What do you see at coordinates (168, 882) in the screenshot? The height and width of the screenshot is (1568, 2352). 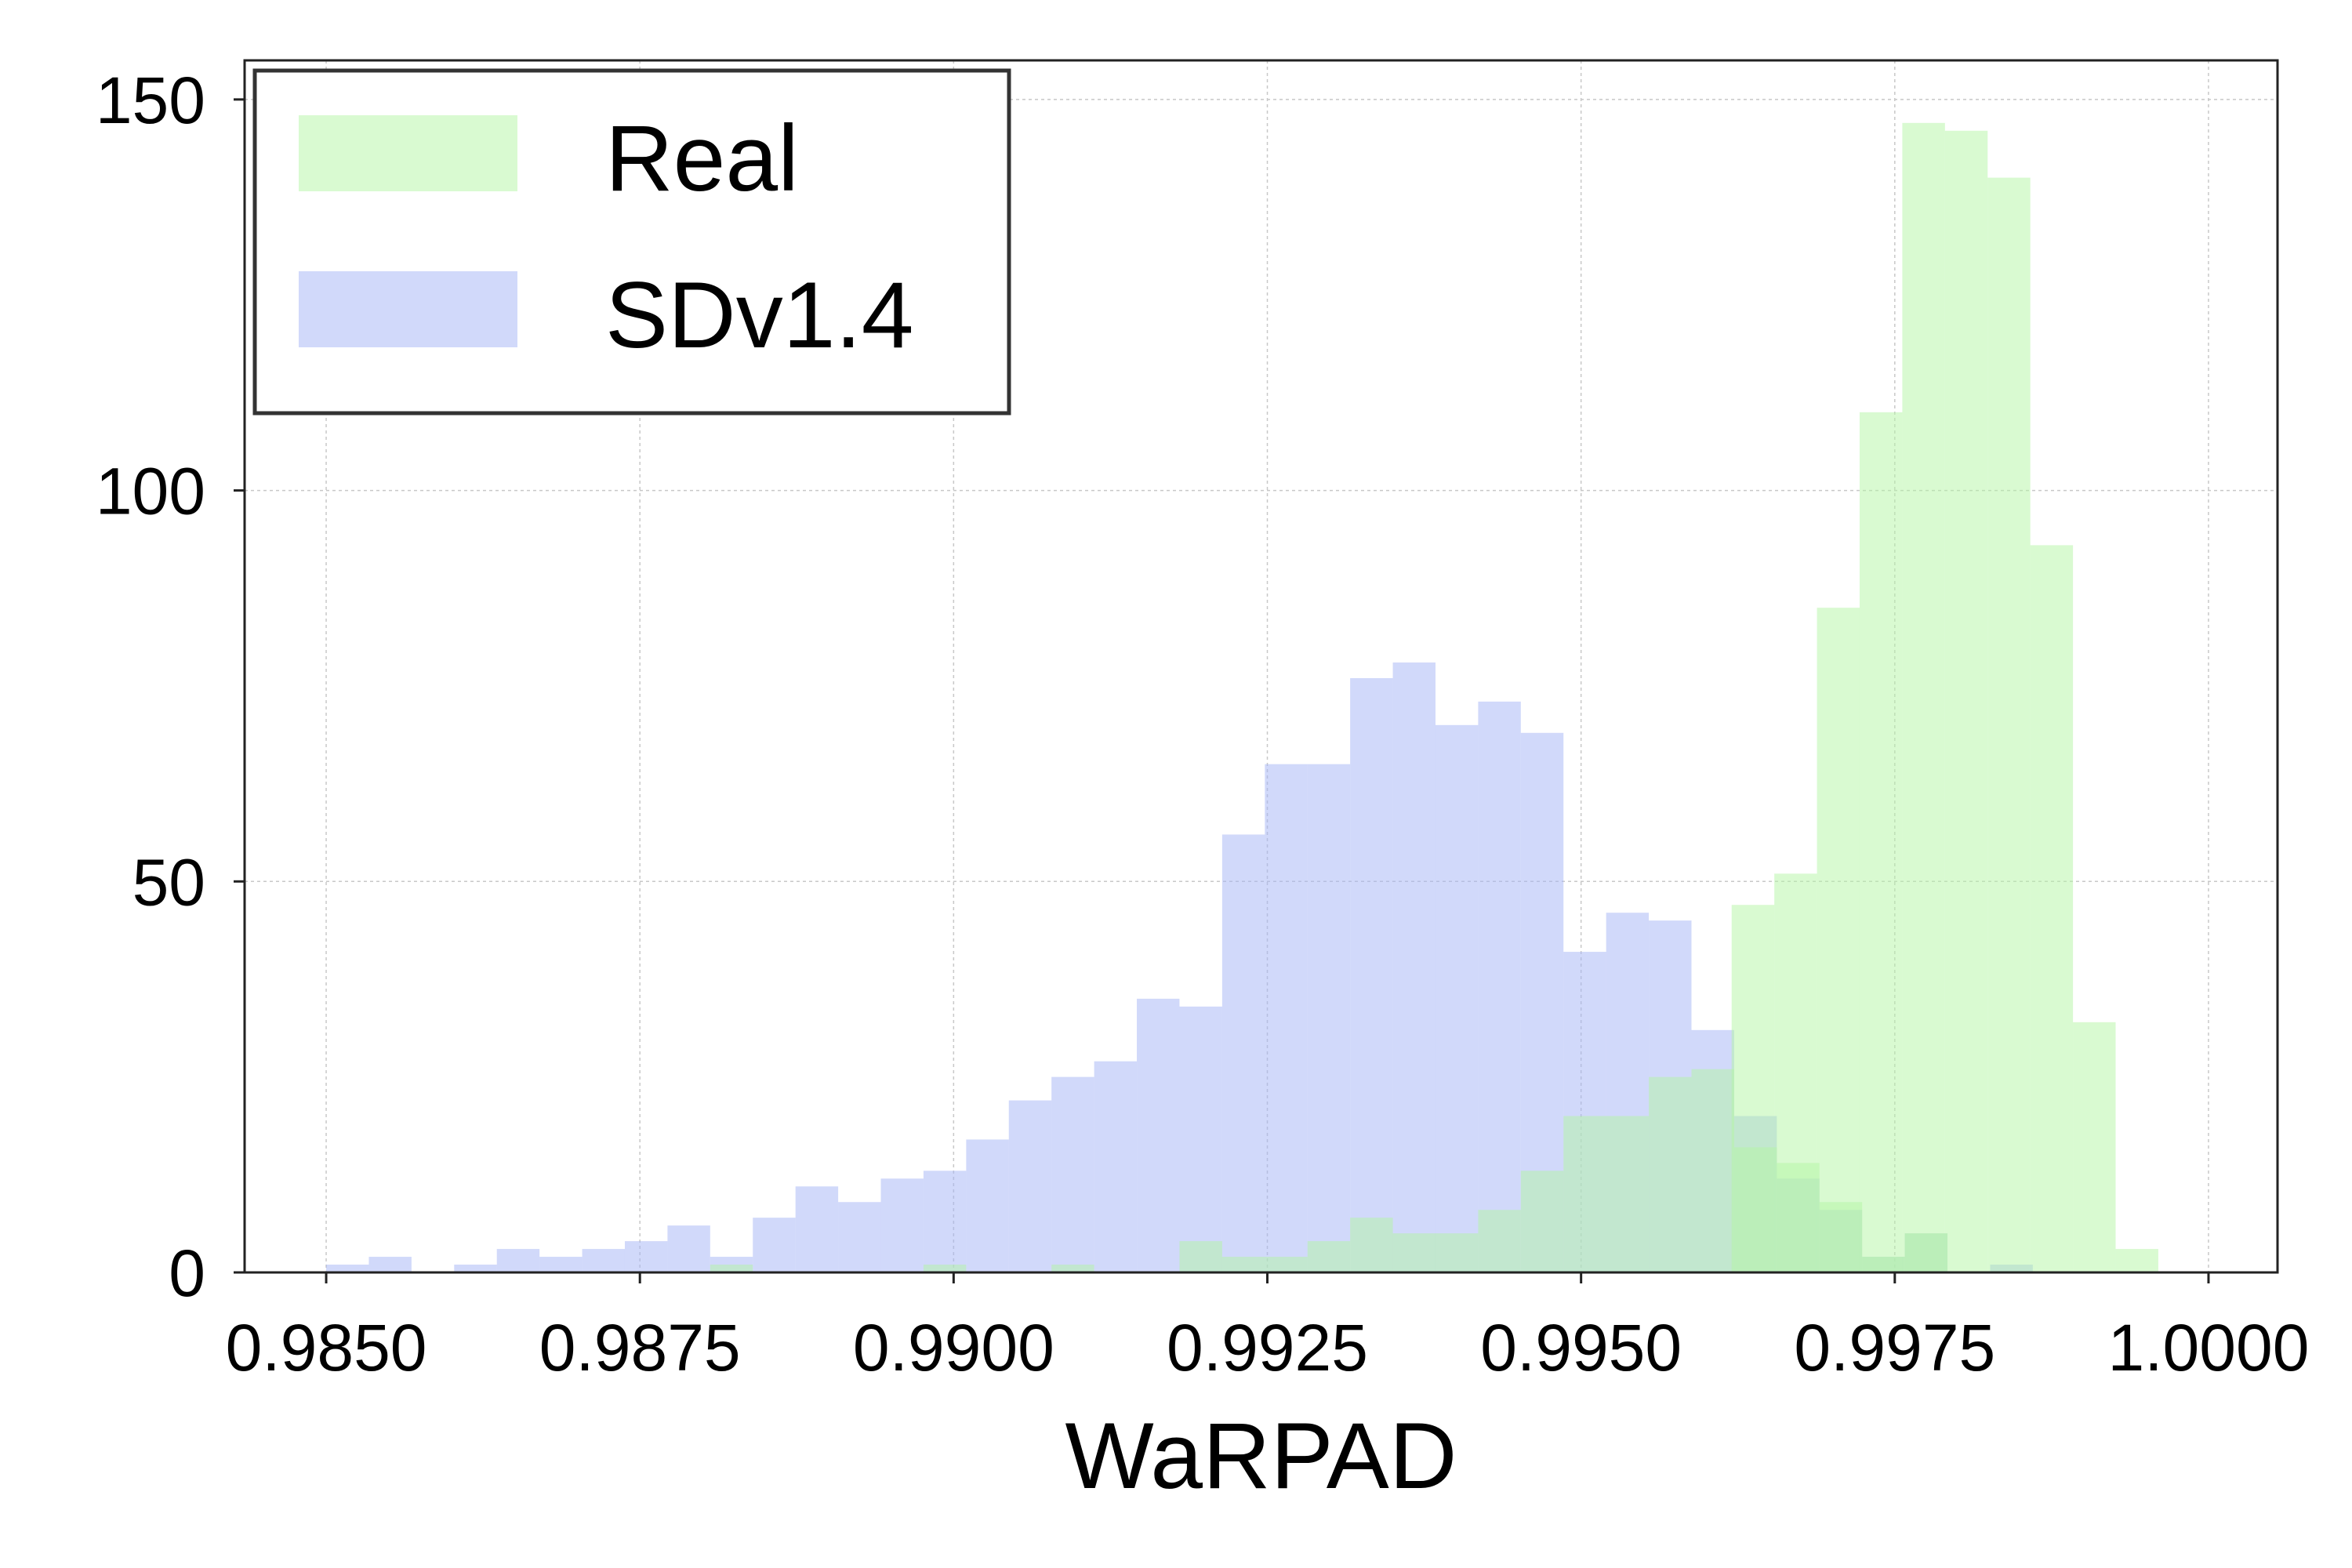 I see `y-tick-label-1: 50` at bounding box center [168, 882].